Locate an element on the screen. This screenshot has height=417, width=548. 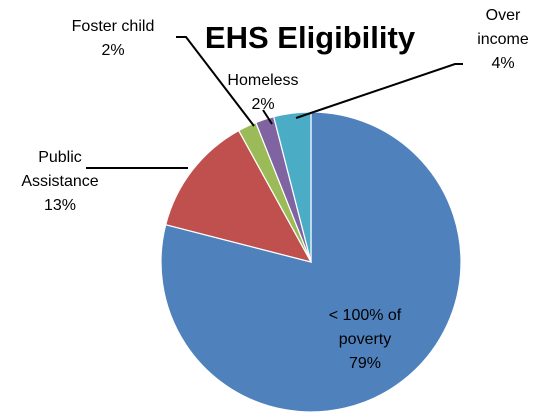
slice-label-4: Over income 4% is located at coordinates (503, 39).